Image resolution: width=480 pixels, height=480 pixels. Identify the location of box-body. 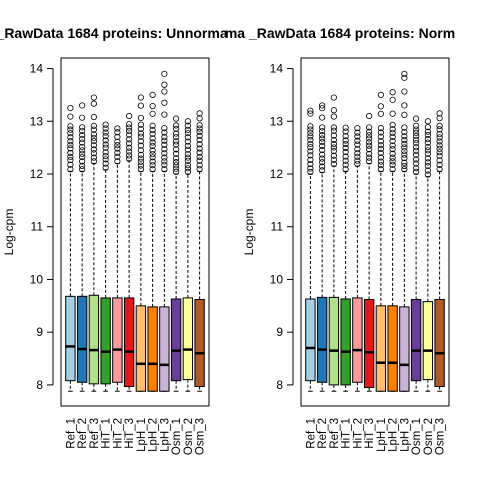
(94, 339).